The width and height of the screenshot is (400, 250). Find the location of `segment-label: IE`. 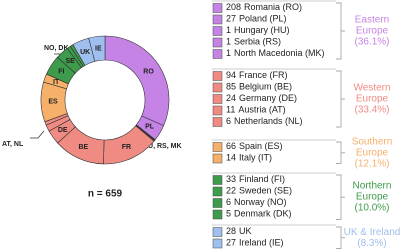

segment-label: IE is located at coordinates (98, 48).